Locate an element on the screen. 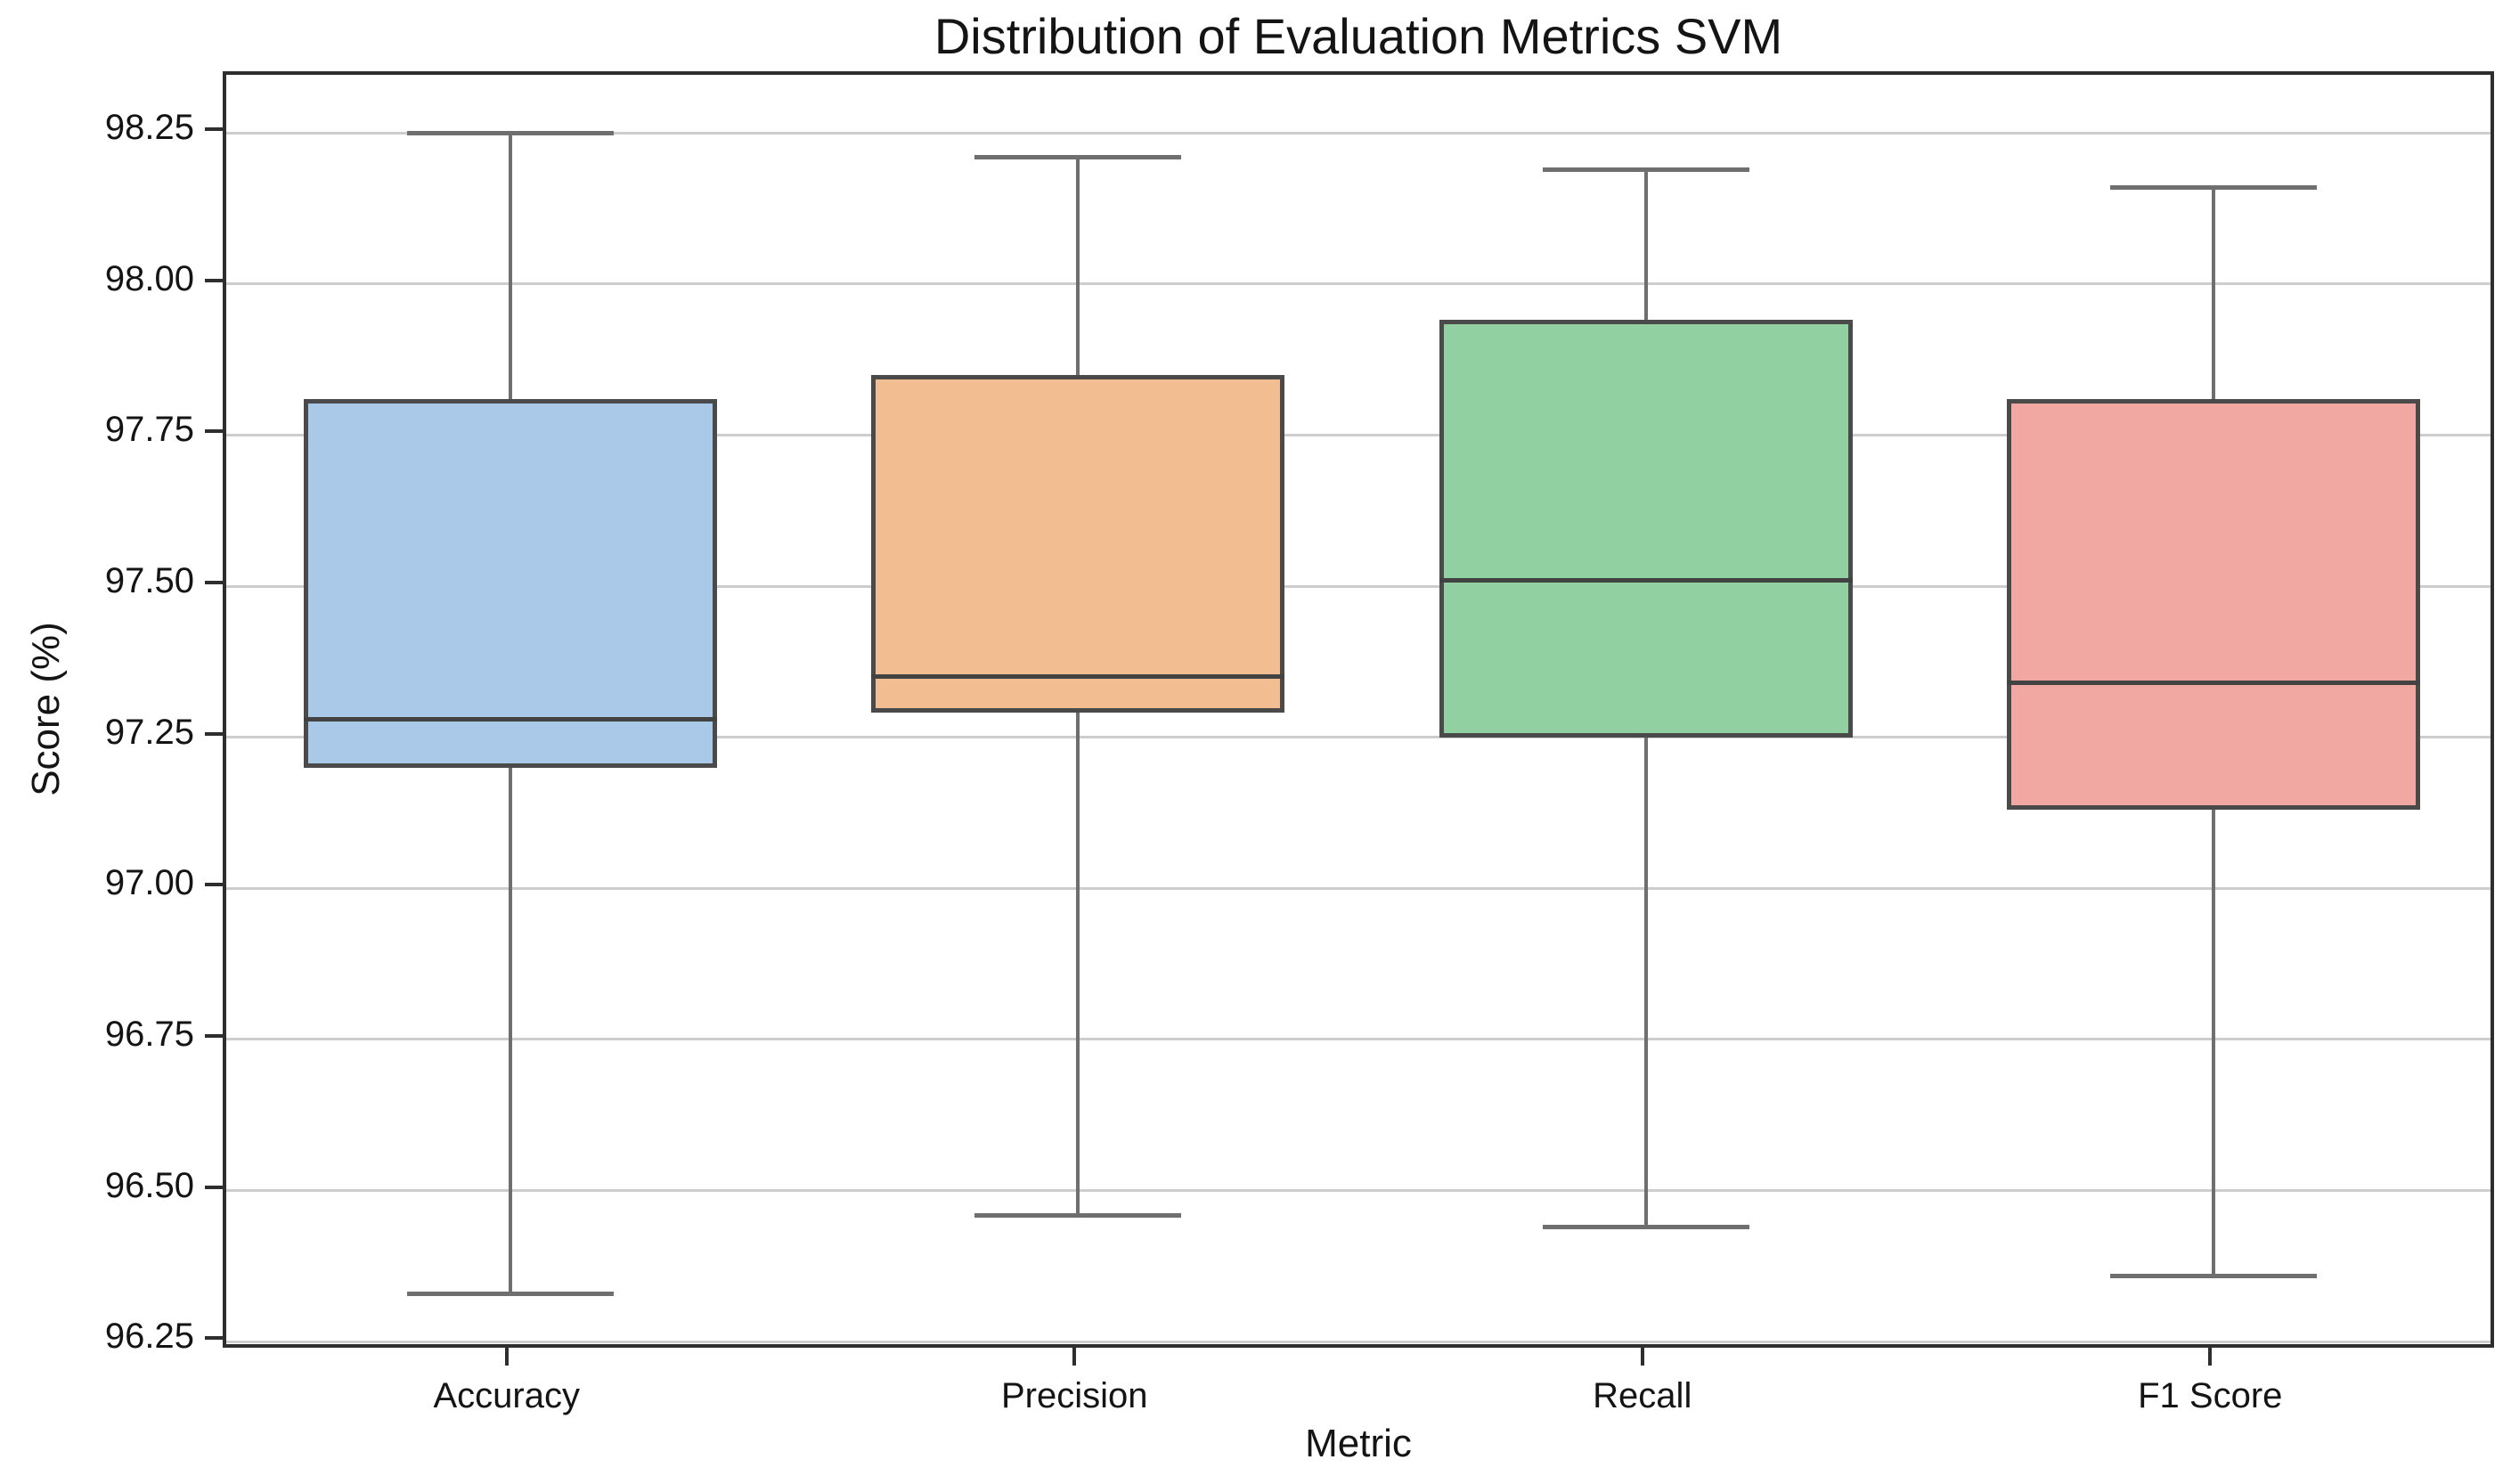 This screenshot has width=2511, height=1484. chart-title: Distribution of Evaluation Metrics SVM is located at coordinates (1358, 36).